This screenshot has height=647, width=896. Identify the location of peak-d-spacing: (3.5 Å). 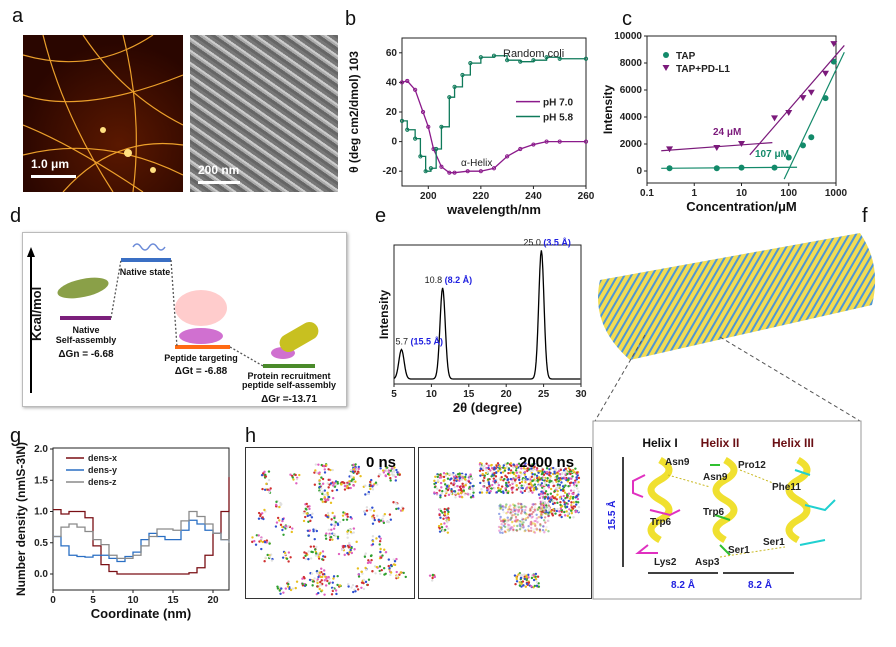
(557, 242).